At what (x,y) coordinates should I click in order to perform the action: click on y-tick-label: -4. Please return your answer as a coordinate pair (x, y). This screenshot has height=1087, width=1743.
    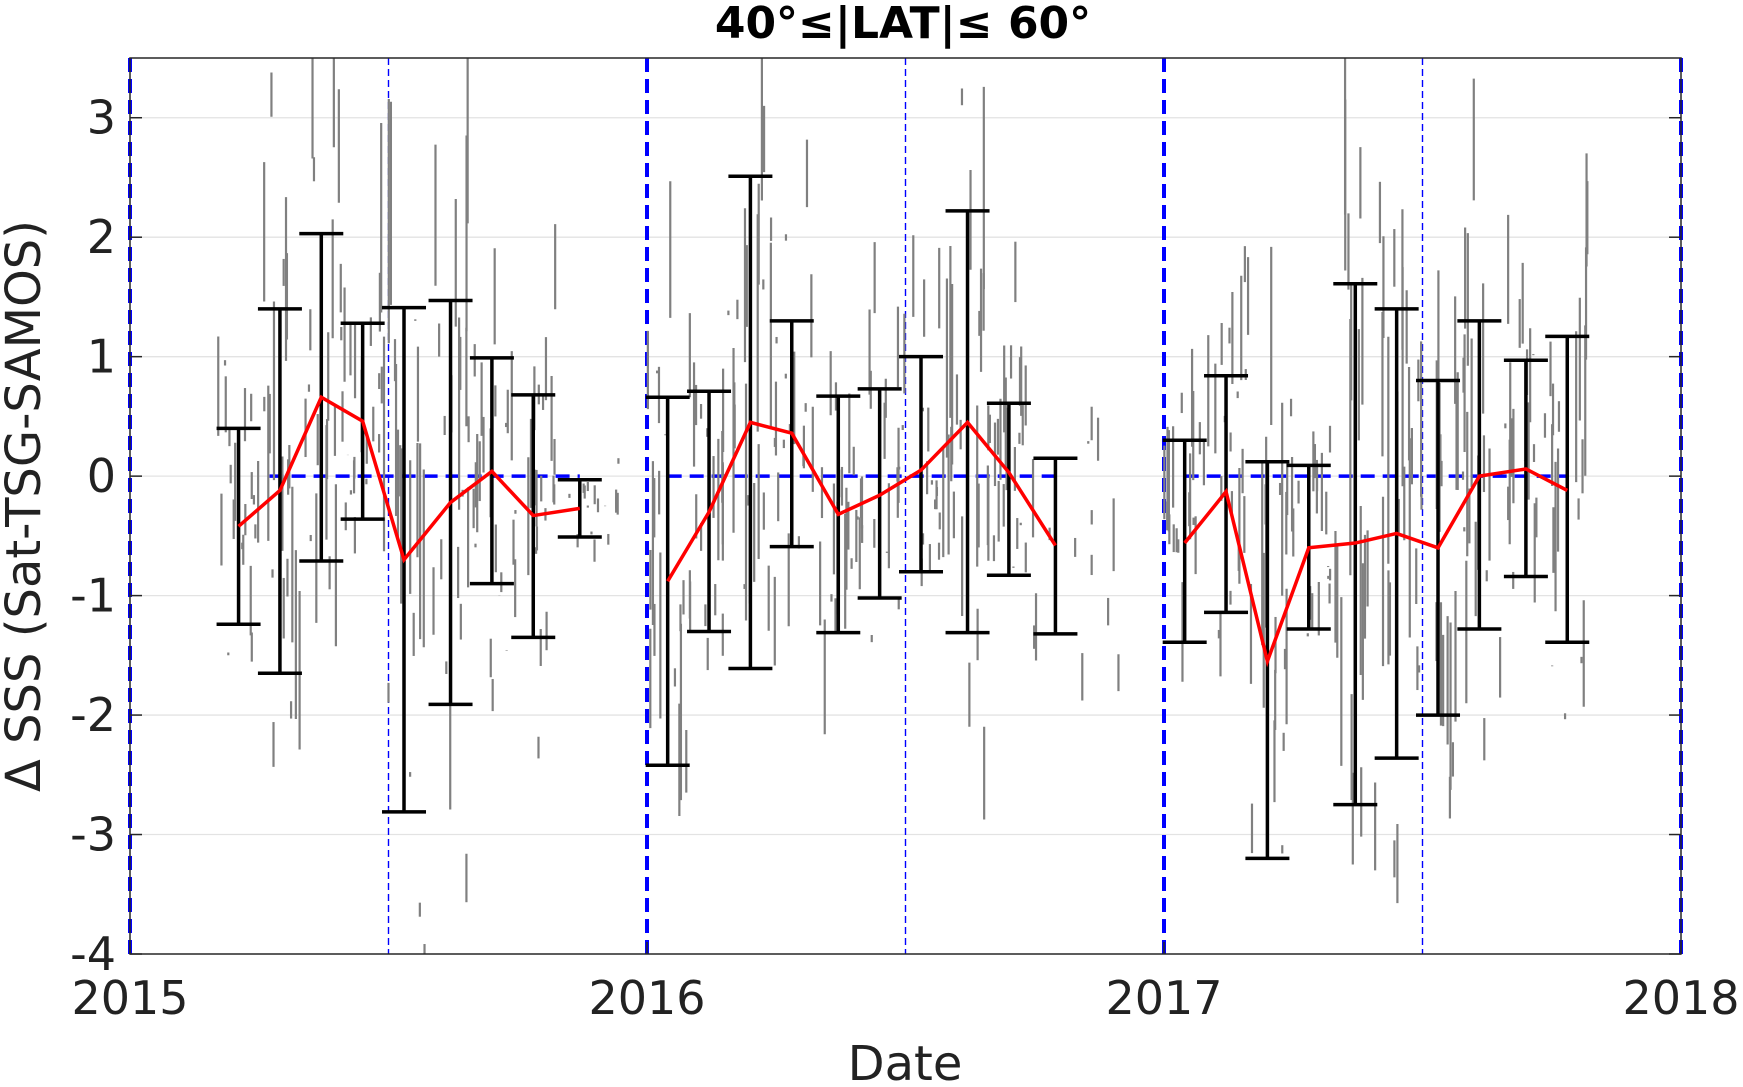
    Looking at the image, I should click on (93, 954).